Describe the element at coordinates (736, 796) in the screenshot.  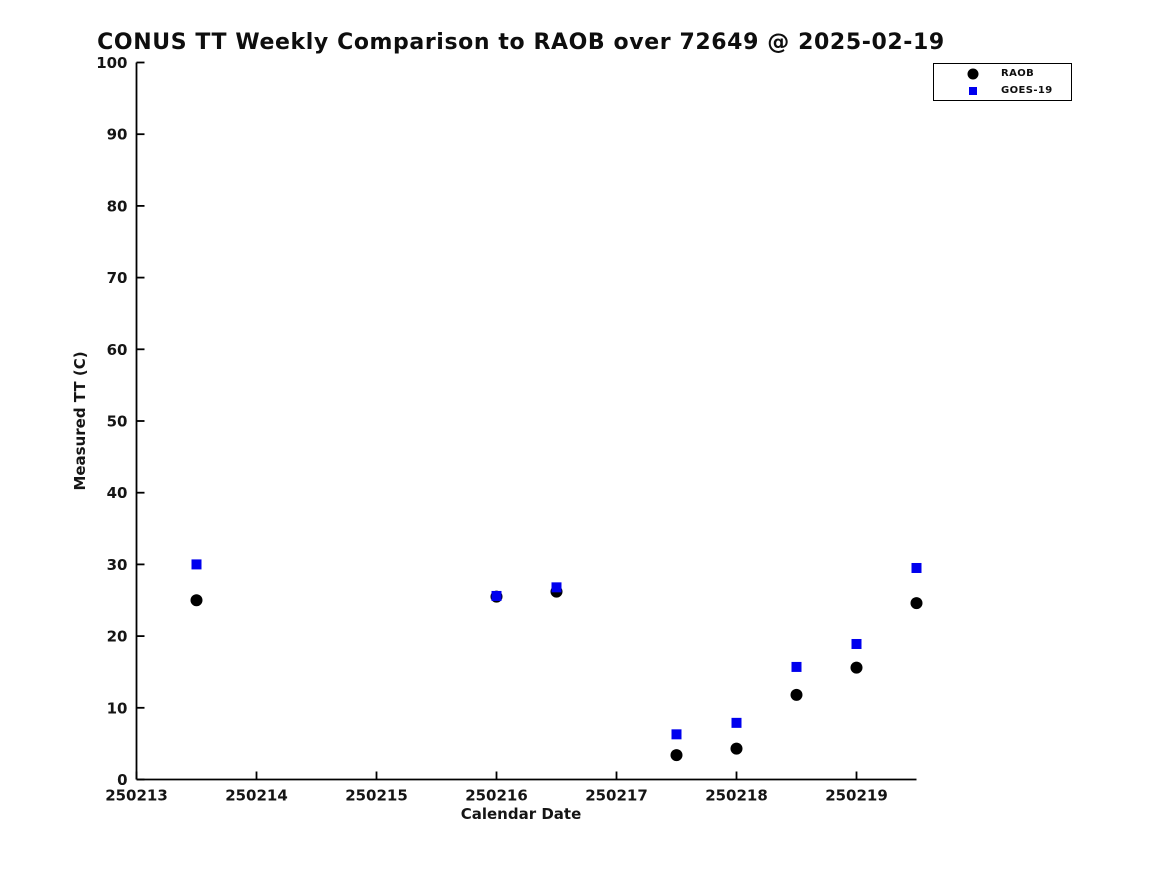
I see `svg-text: 250218` at that location.